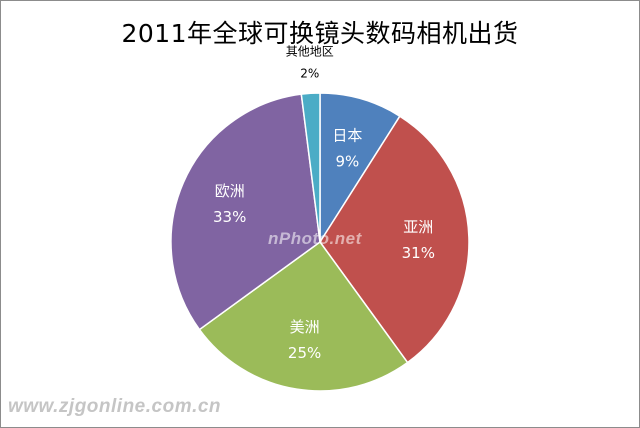 This screenshot has height=428, width=640. I want to click on slice-percent-asia: 31%, so click(418, 253).